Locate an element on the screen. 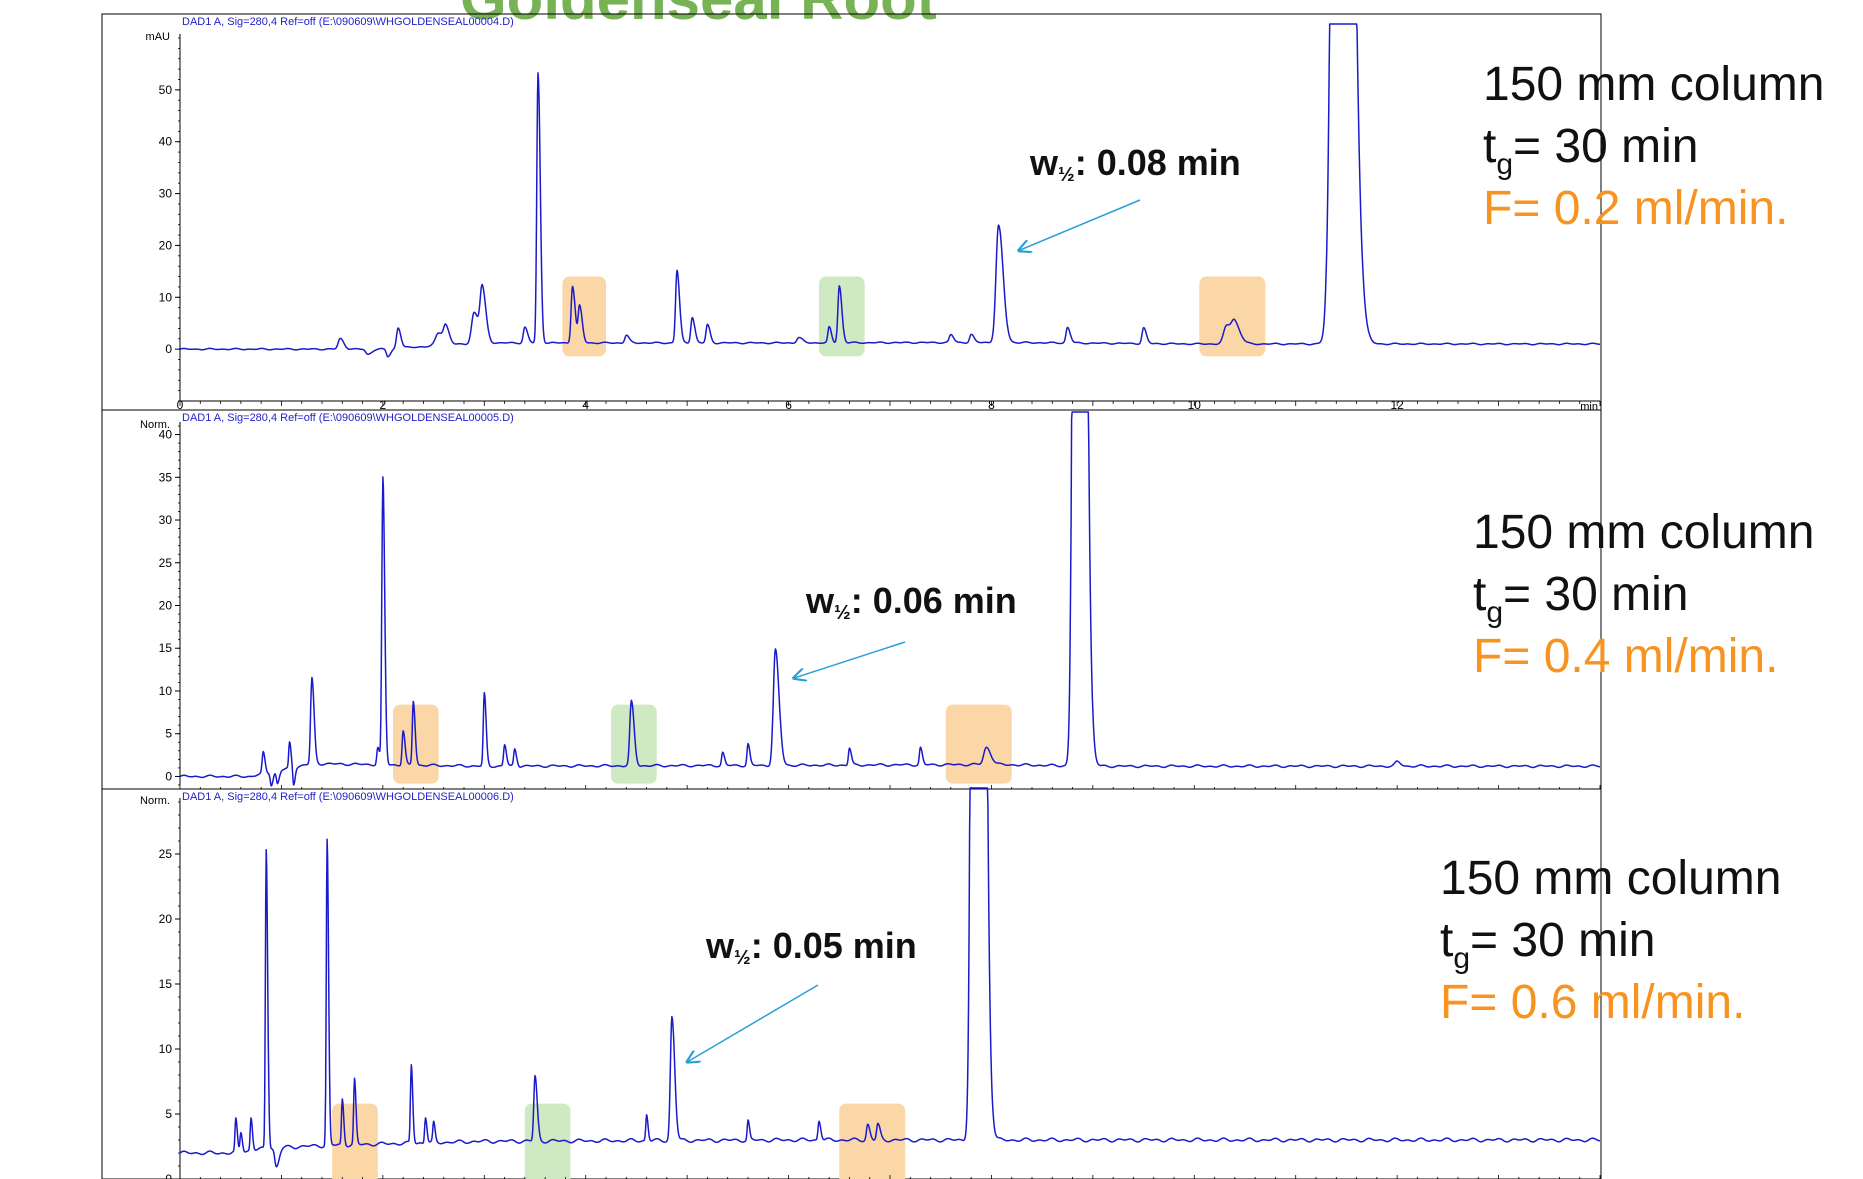 The height and width of the screenshot is (1179, 1863). peak-width-annotation: w½: 0.06 min is located at coordinates (911, 602).